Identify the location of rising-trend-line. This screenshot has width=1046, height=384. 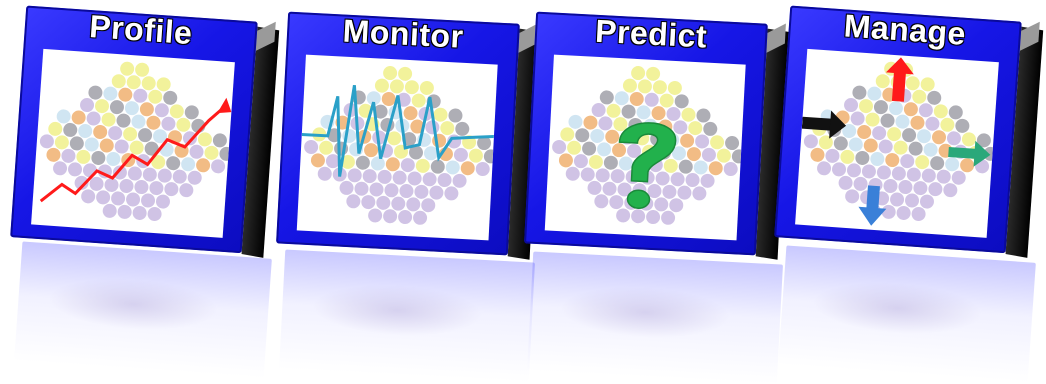
(133, 153).